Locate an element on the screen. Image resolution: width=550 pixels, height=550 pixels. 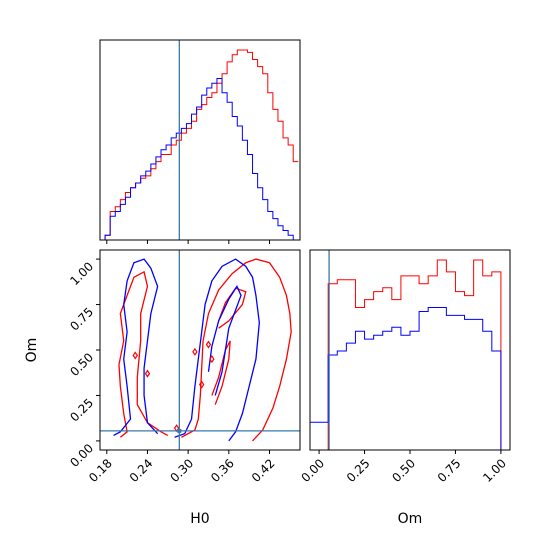
om-hist-red is located at coordinates (410, 355).